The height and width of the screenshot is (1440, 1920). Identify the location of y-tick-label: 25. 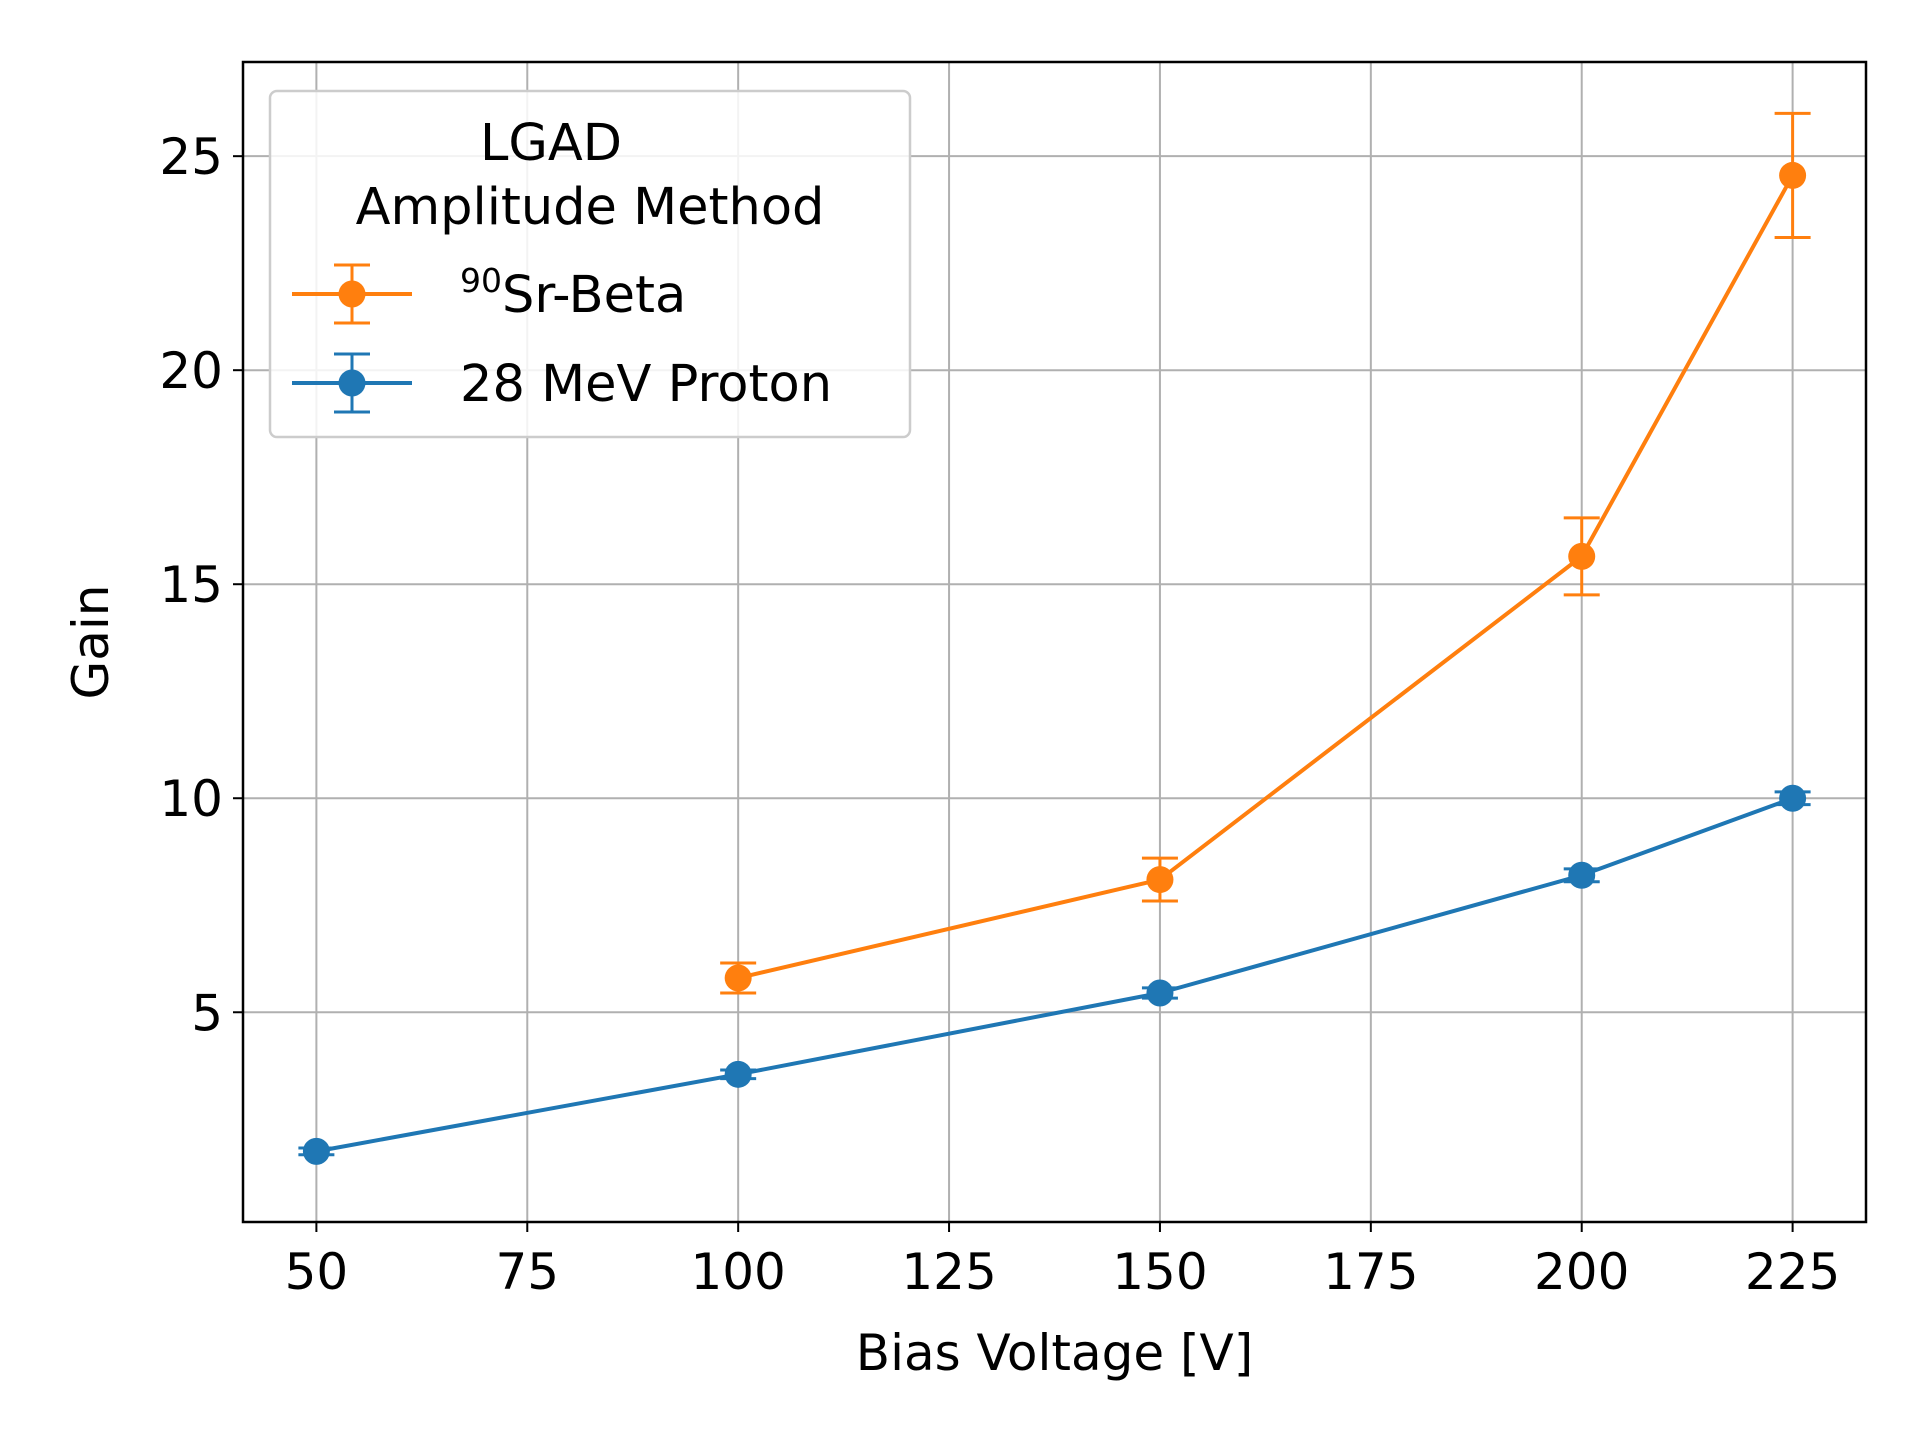
(191, 157).